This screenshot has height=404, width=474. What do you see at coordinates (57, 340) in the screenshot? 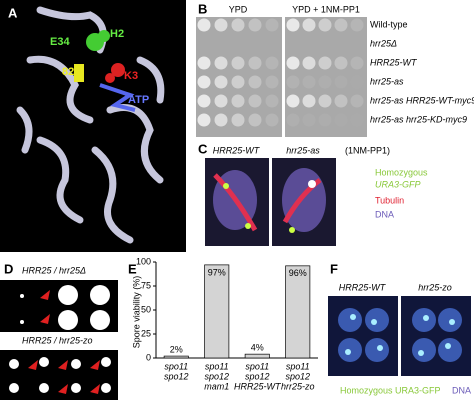
I see `row-label: HRR25 / hrr25-zo` at bounding box center [57, 340].